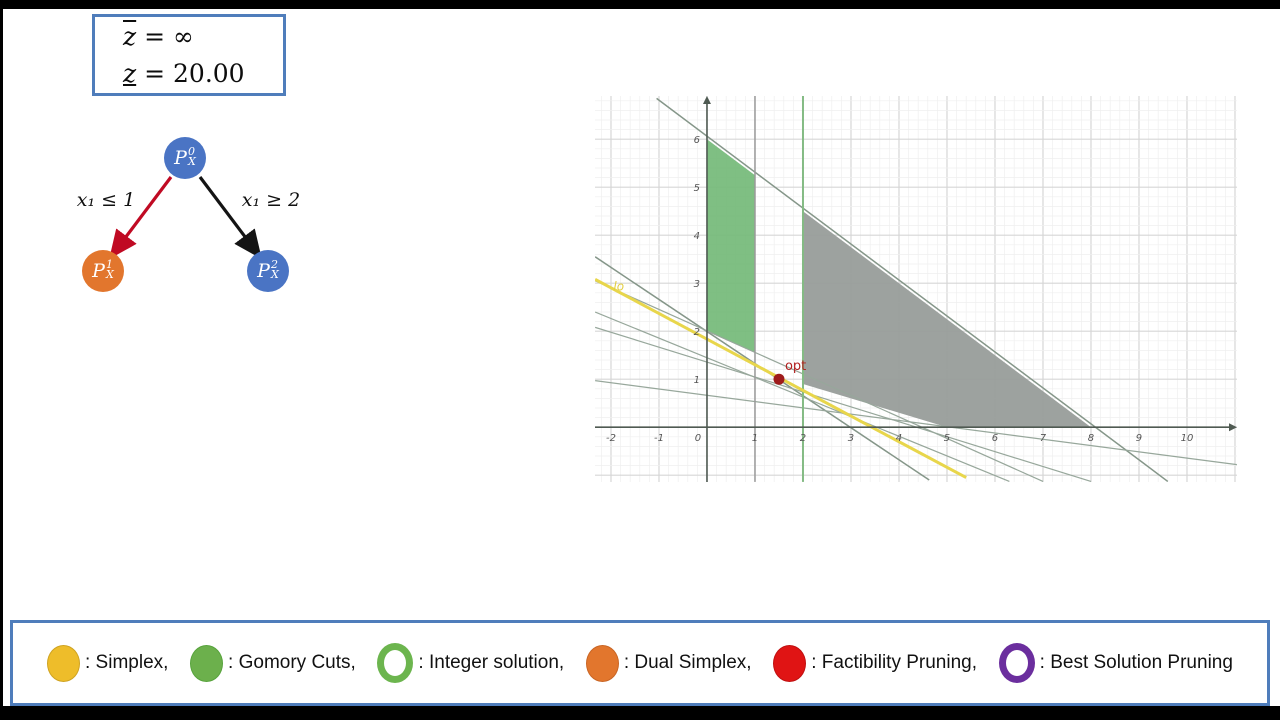  Describe the element at coordinates (165, 36) in the screenshot. I see `upper-bound-value: = ∞` at that location.